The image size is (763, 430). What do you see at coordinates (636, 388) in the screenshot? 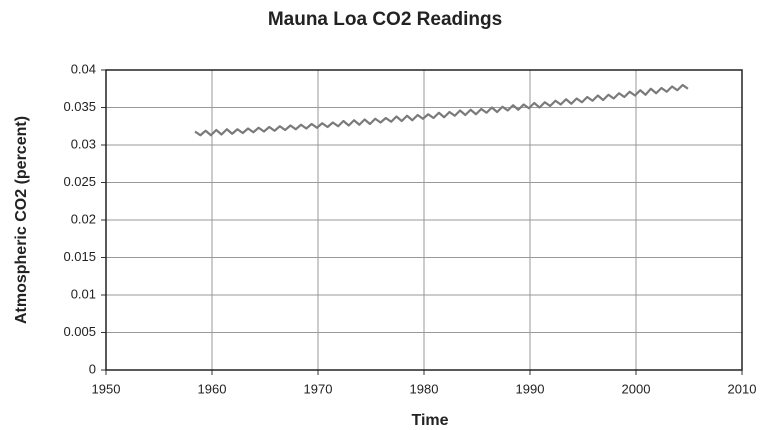
I see `x-tick-label: 2000` at bounding box center [636, 388].